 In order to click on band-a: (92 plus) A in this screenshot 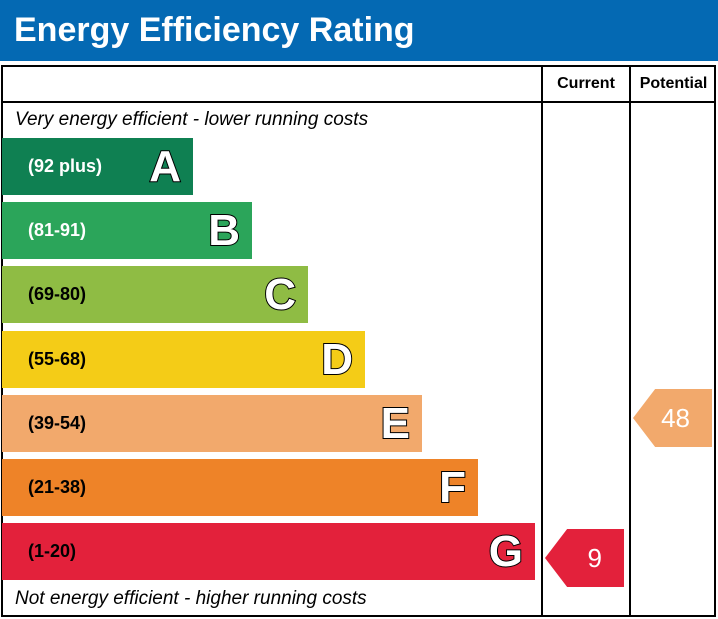, I will do `click(97, 166)`.